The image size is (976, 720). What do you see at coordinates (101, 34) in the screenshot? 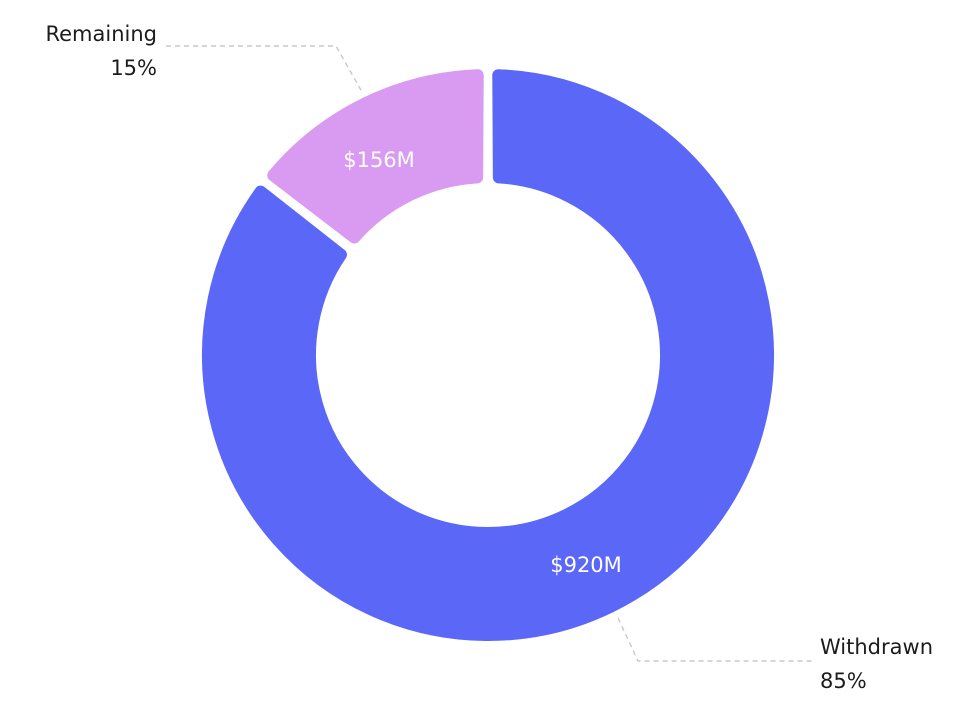
I see `remaining-callout-name: Remaining` at bounding box center [101, 34].